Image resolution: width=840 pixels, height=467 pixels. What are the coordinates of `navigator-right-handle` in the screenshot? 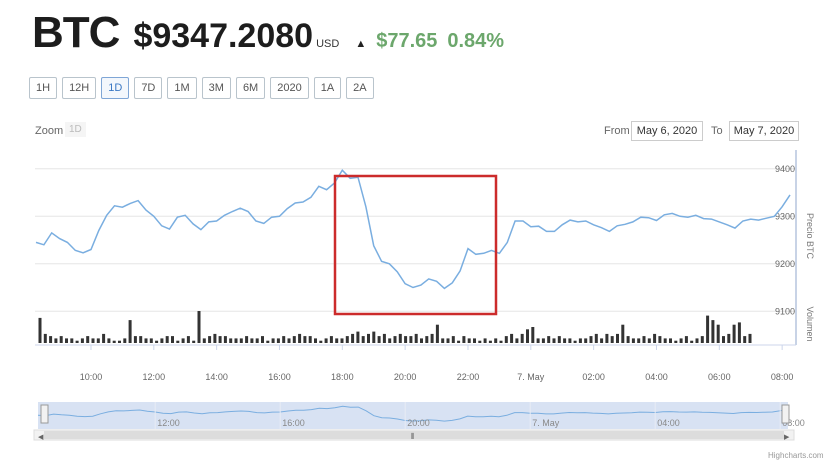 It's located at (785, 414).